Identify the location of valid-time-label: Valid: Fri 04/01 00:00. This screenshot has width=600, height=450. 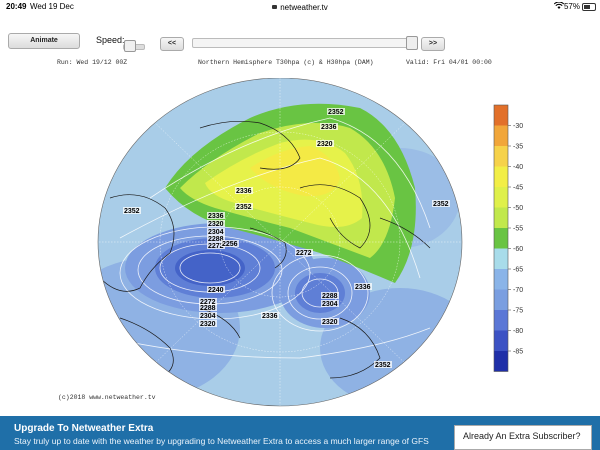
(449, 62).